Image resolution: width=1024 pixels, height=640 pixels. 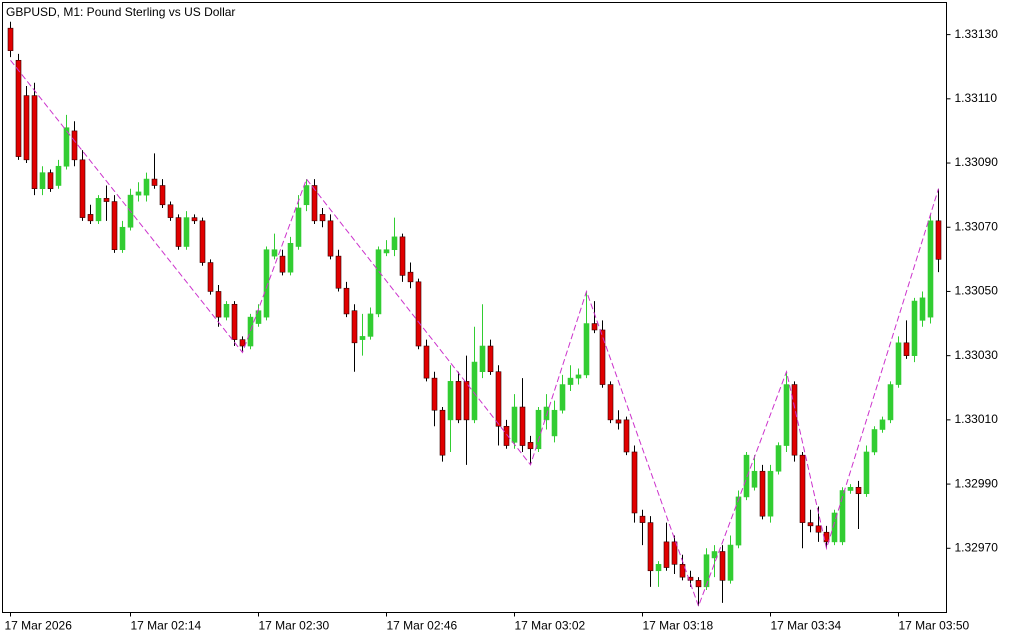 What do you see at coordinates (977, 291) in the screenshot?
I see `y-tick-label: 1.33050` at bounding box center [977, 291].